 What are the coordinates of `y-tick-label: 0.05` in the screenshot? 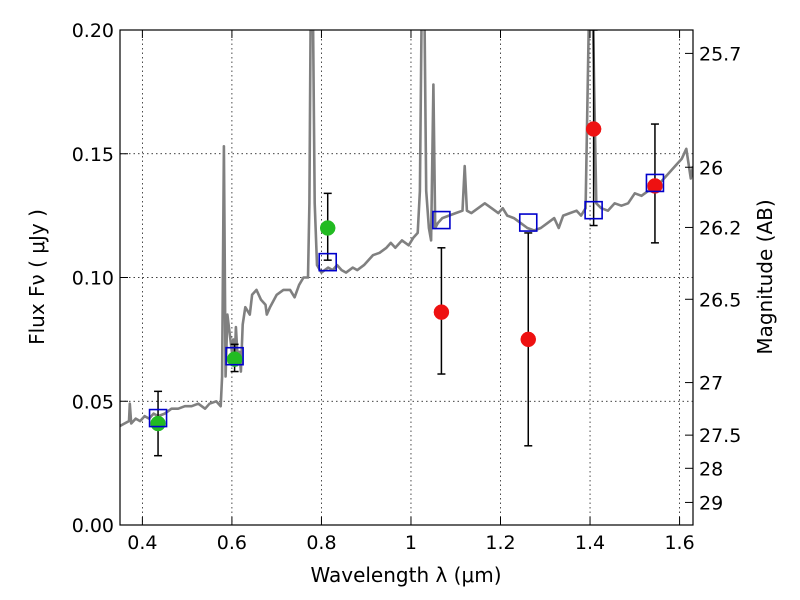 It's located at (93, 402).